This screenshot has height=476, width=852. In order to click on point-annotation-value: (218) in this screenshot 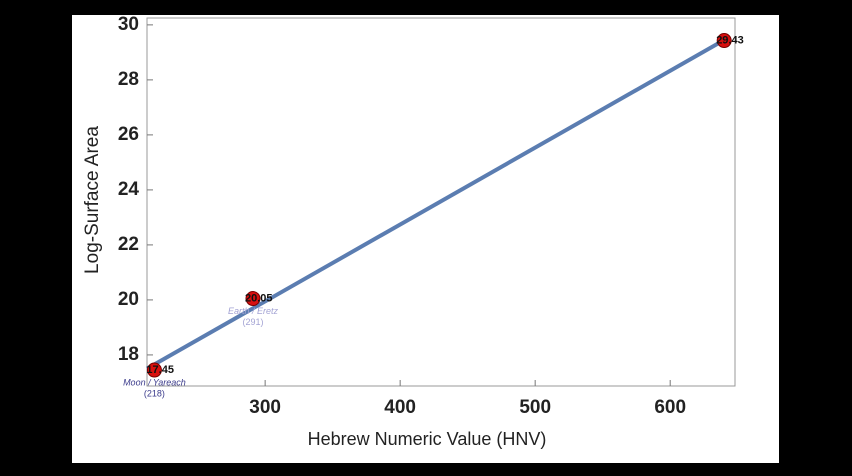, I will do `click(154, 393)`.